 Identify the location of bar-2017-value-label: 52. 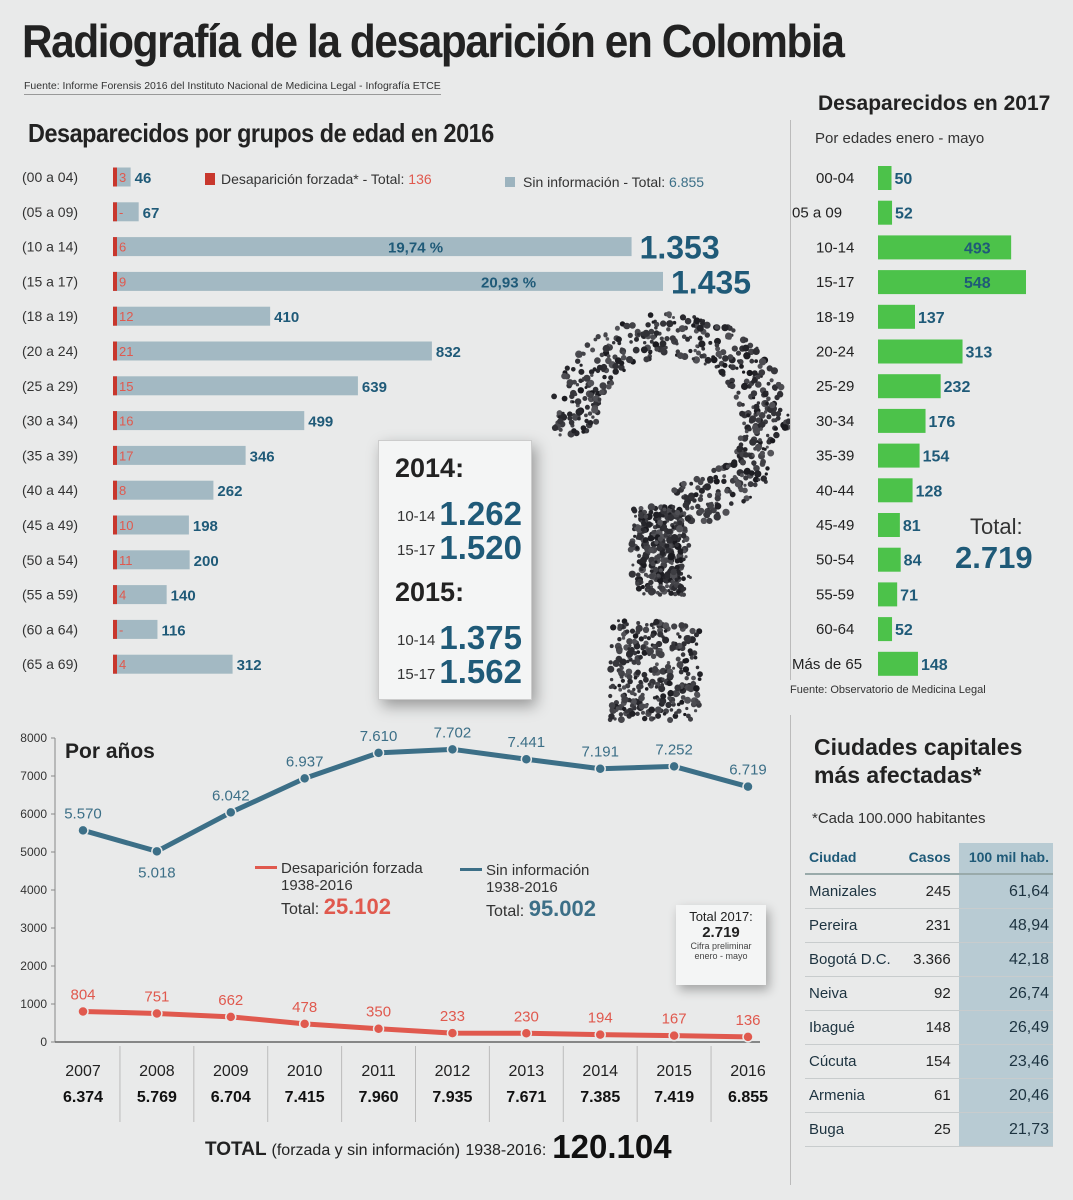
(904, 214).